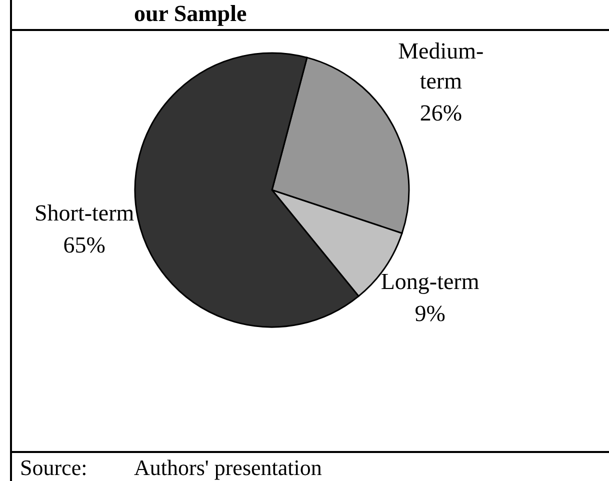  What do you see at coordinates (171, 467) in the screenshot?
I see `text: Source: Authors' presentation` at bounding box center [171, 467].